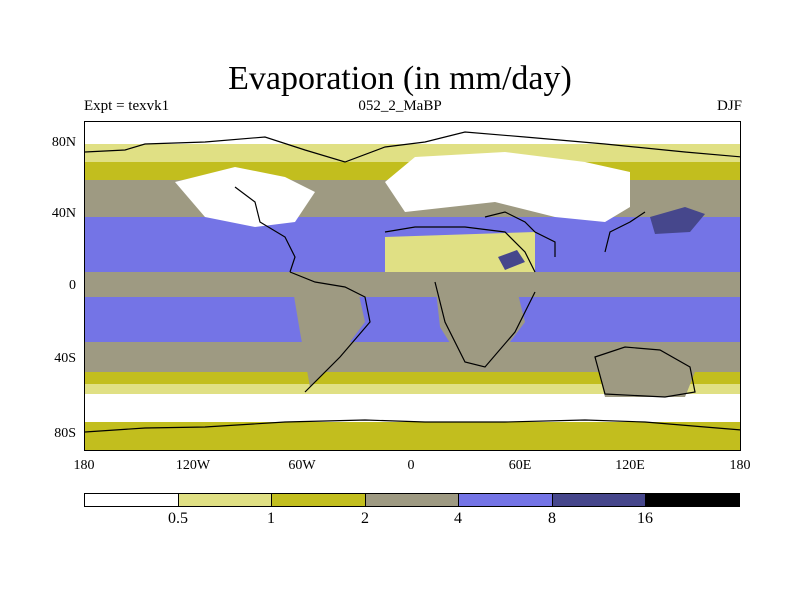 This screenshot has width=800, height=600. I want to click on colorbar-label-0-5: 0.5, so click(178, 518).